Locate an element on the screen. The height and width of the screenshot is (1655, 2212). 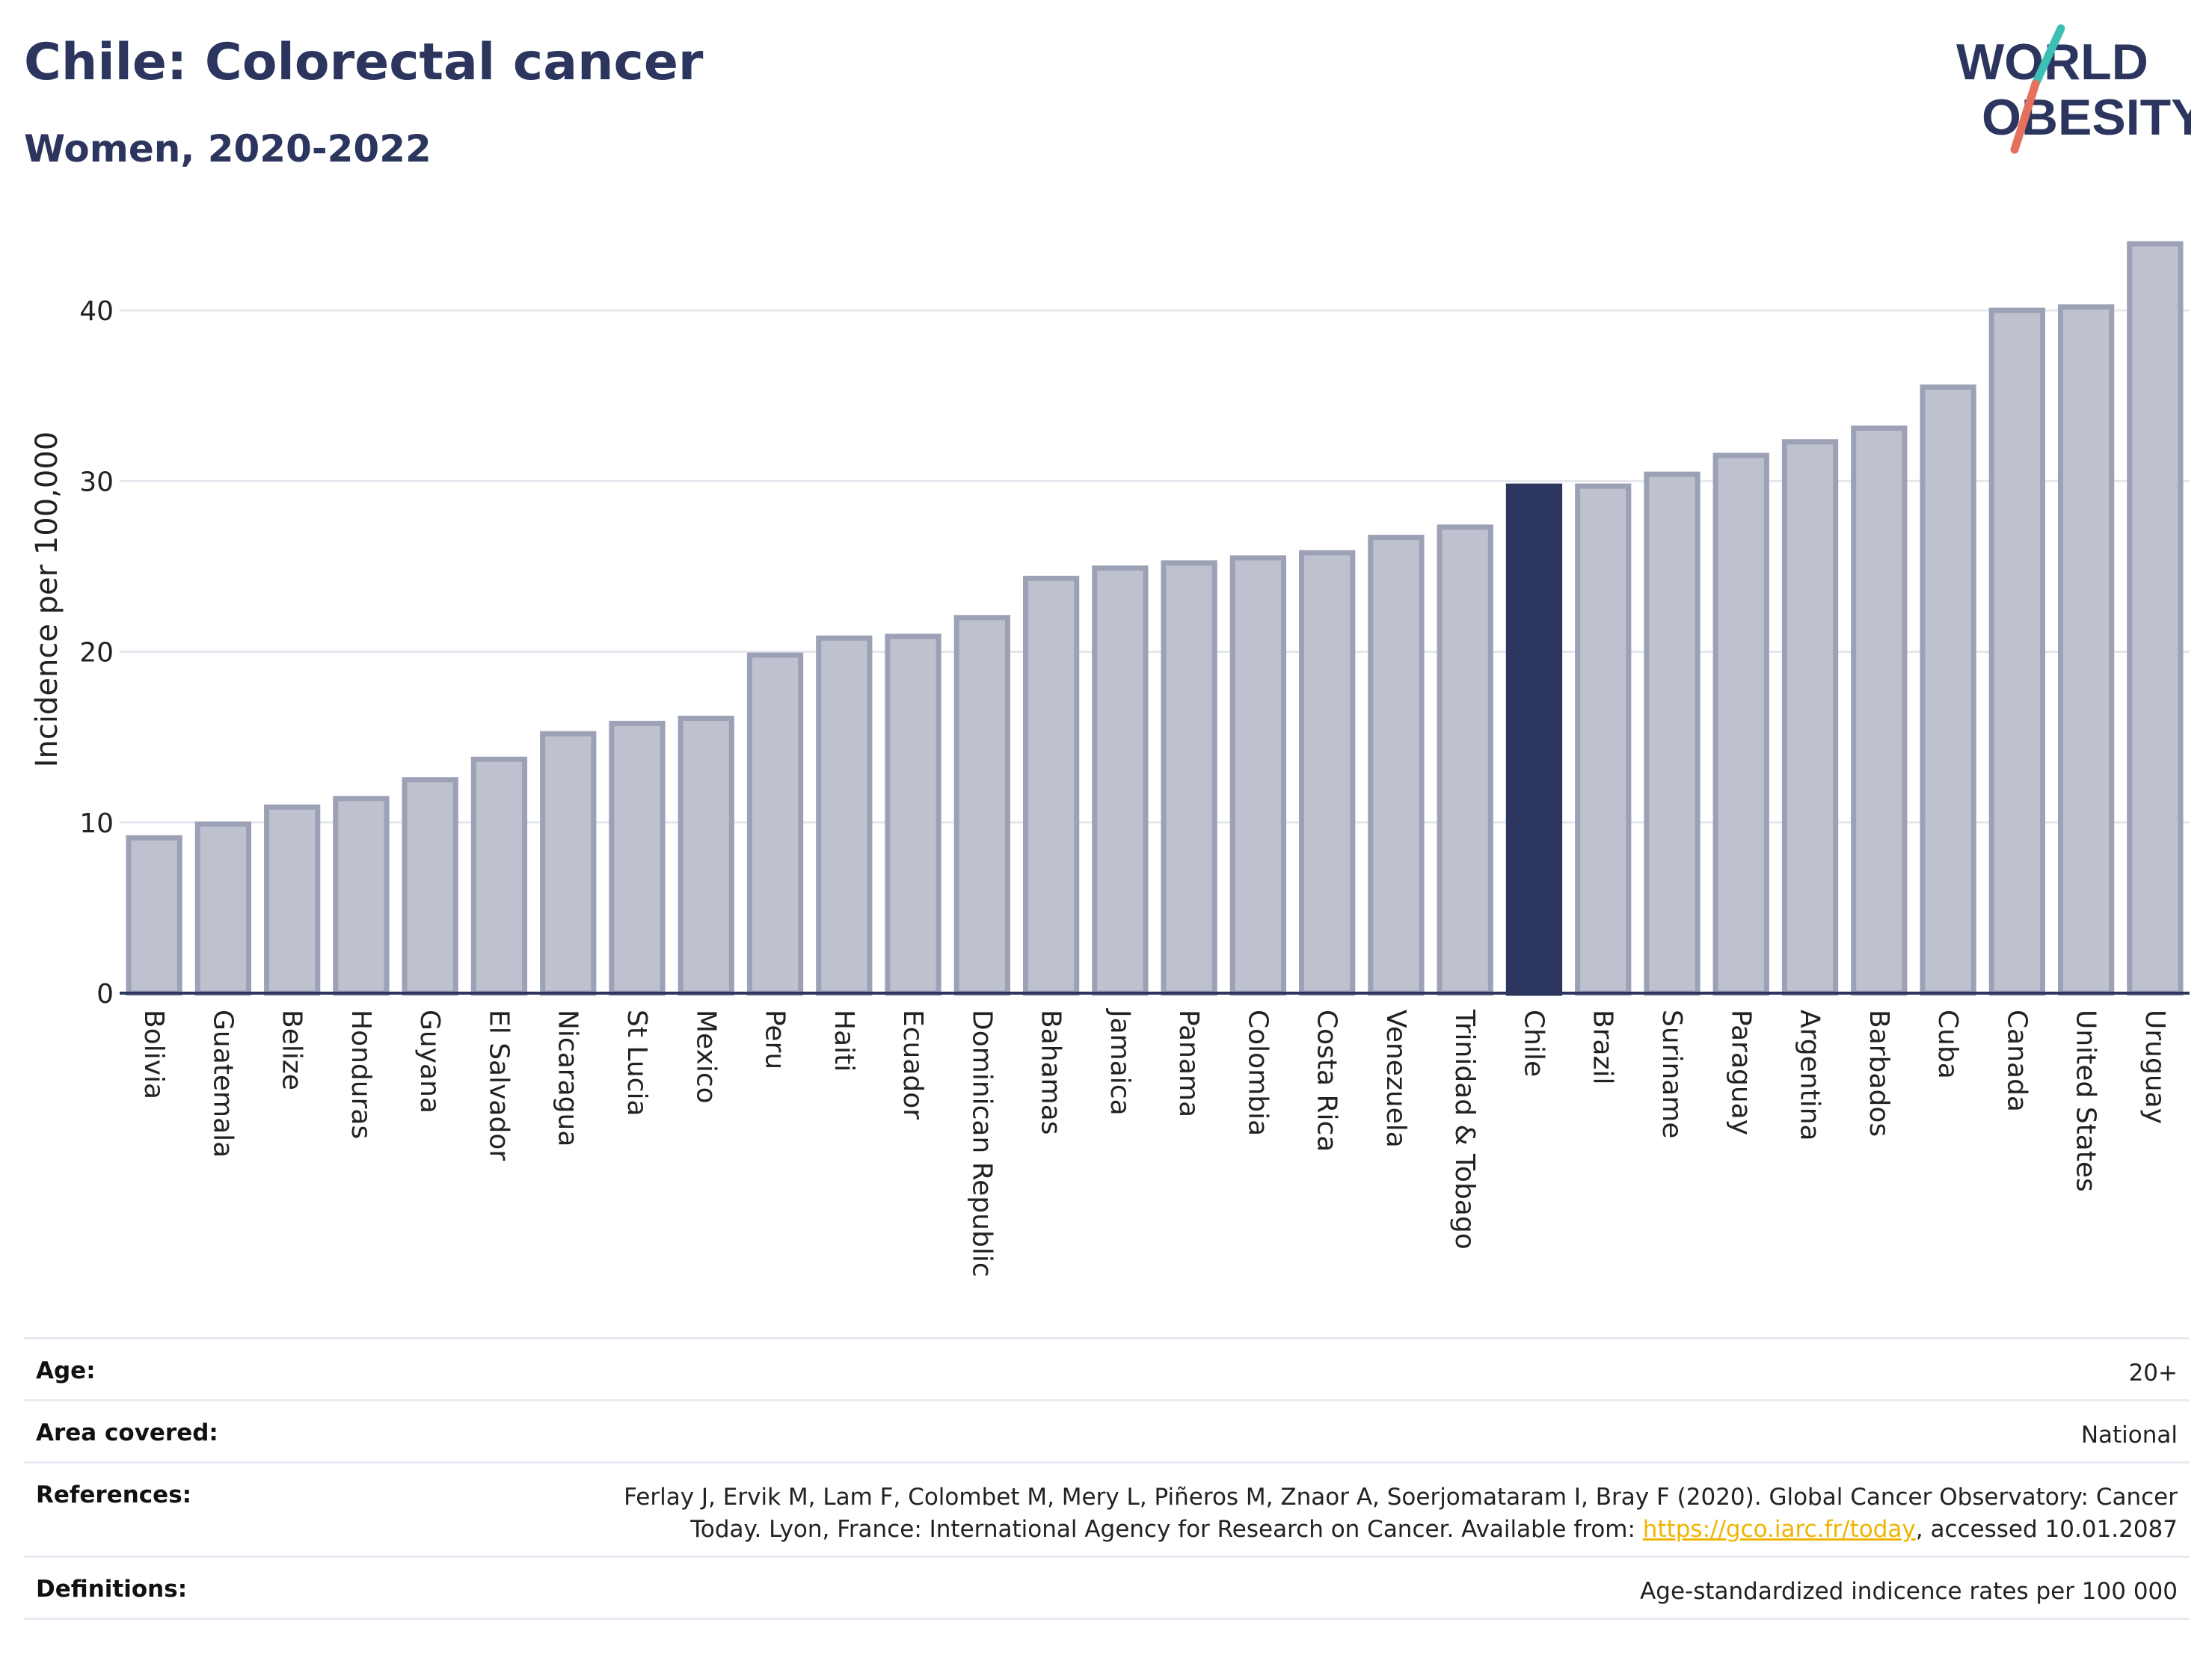
x-tick-label: Trinidad & Tobago is located at coordinates (1464, 1129).